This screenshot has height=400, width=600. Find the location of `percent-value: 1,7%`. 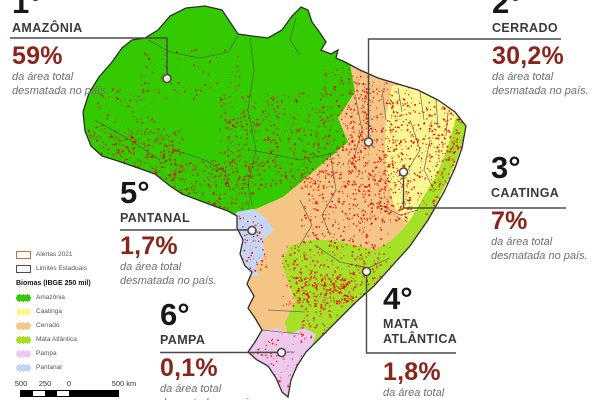

percent-value: 1,7% is located at coordinates (149, 246).